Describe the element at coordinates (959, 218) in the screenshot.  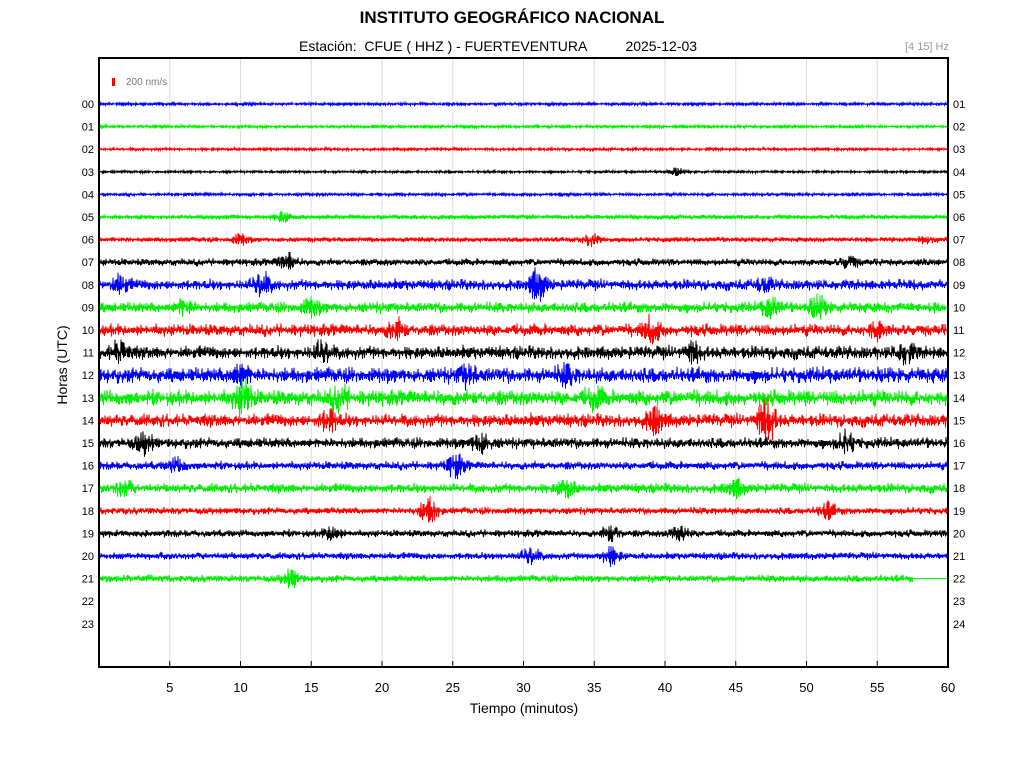
I see `y-tick-label-right: 06` at that location.